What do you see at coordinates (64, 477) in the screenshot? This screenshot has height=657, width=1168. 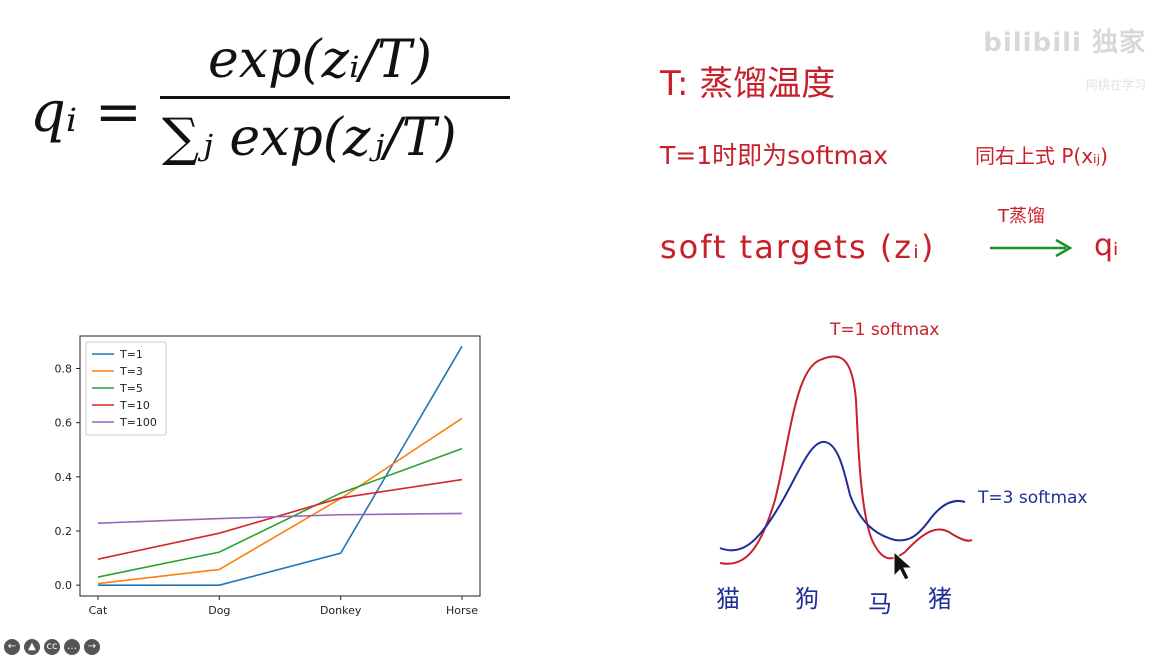 I see `y-tick-label-2: 0.4` at bounding box center [64, 477].